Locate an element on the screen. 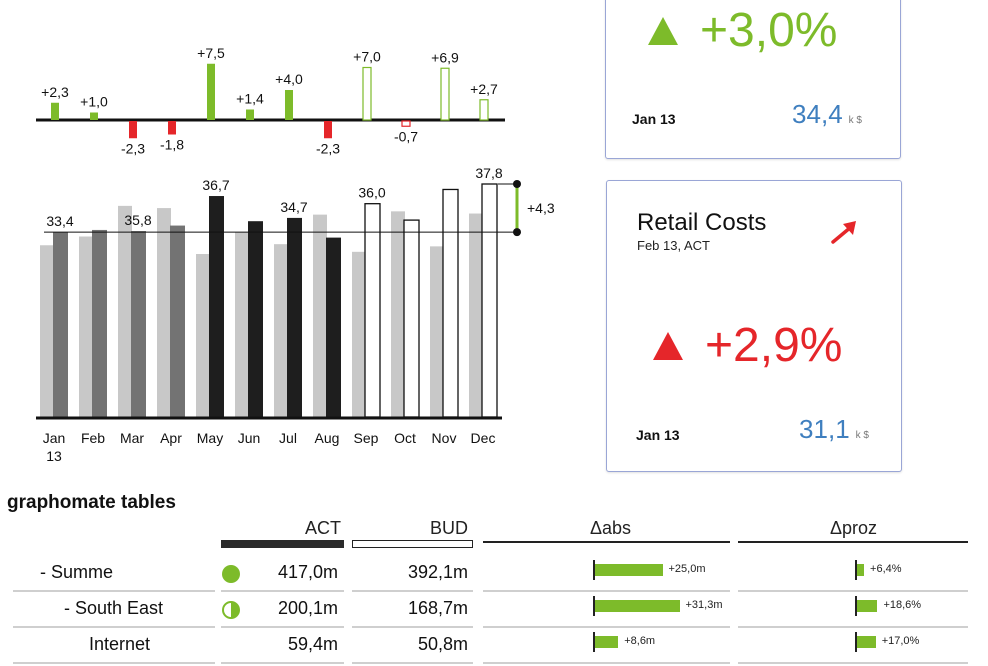  variance-label: -2,3 is located at coordinates (328, 148).